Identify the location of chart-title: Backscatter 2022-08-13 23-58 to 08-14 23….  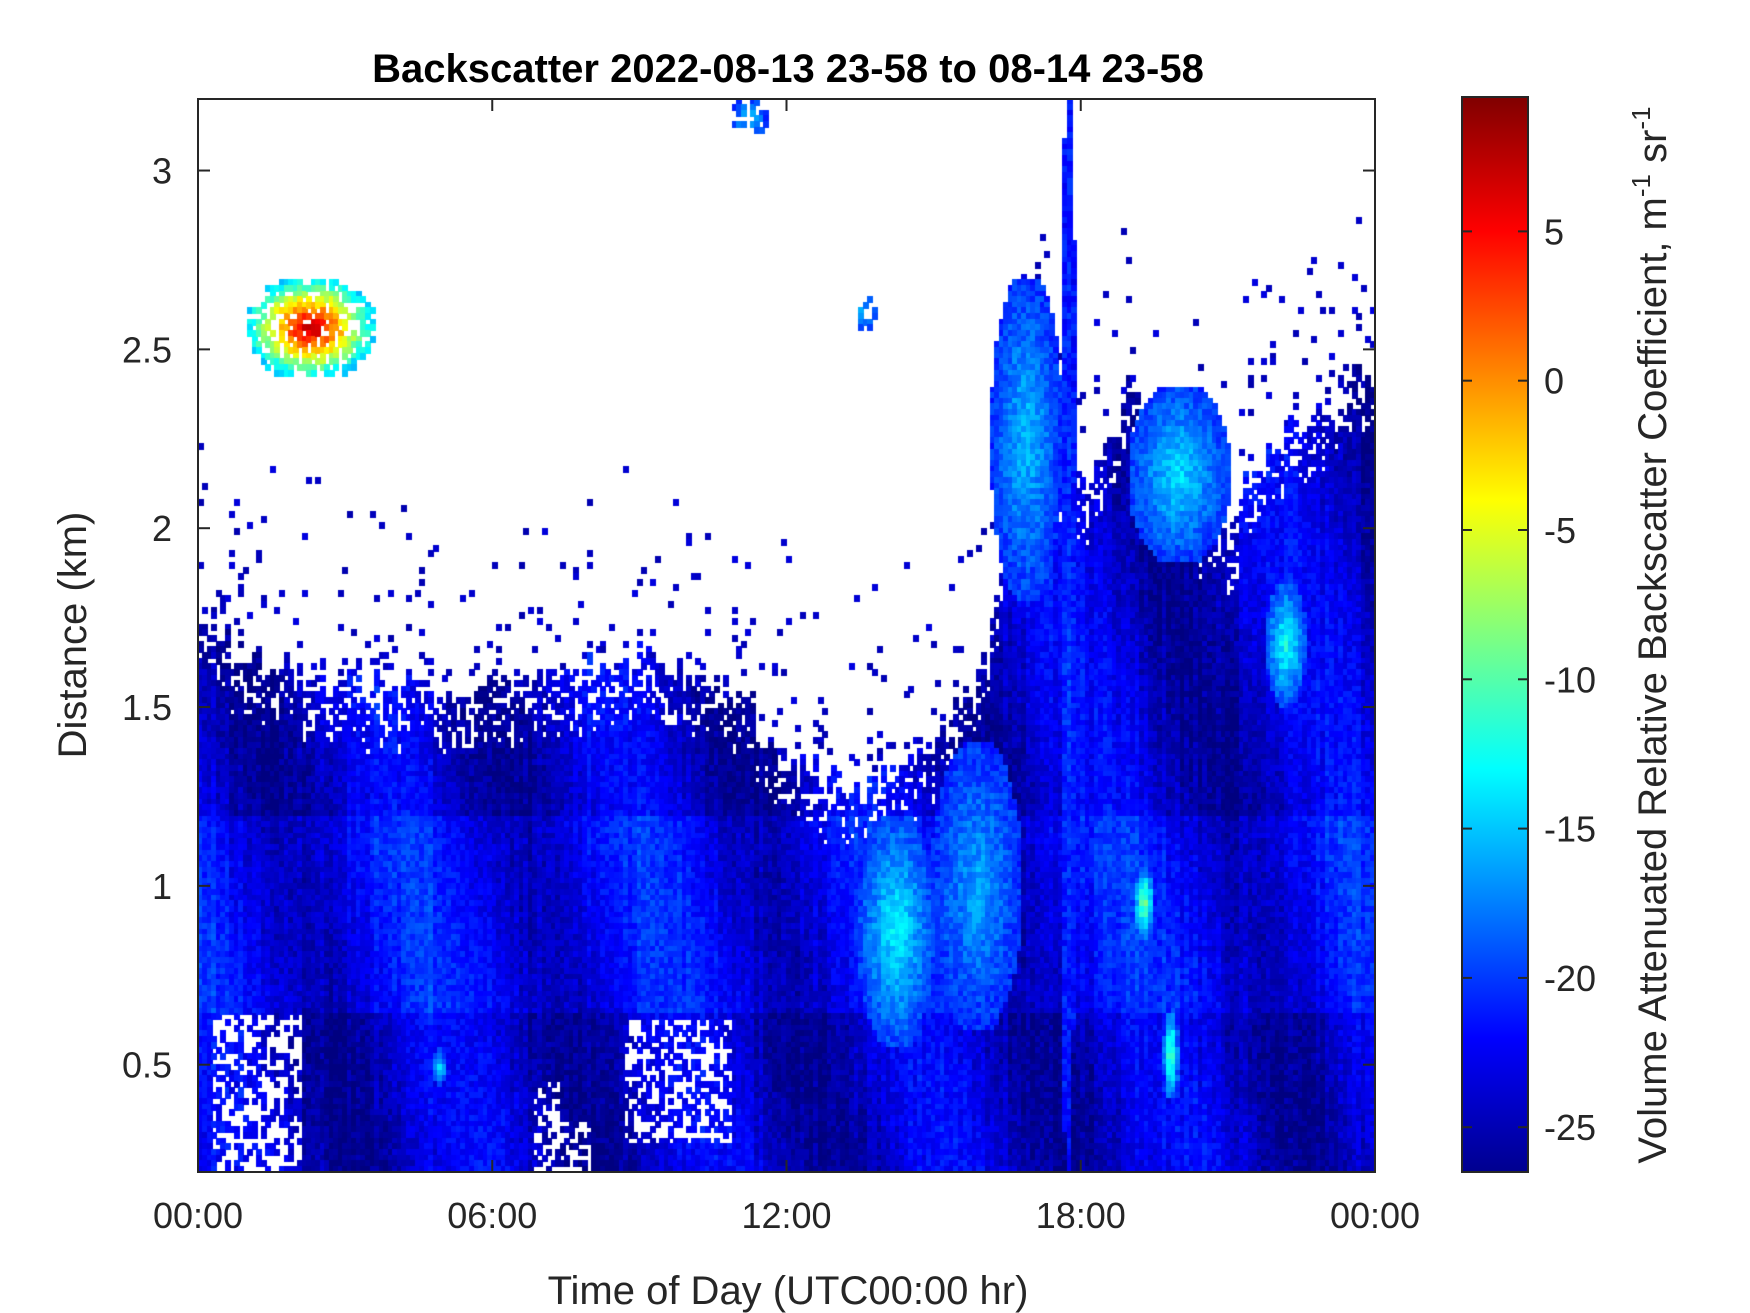
(788, 69).